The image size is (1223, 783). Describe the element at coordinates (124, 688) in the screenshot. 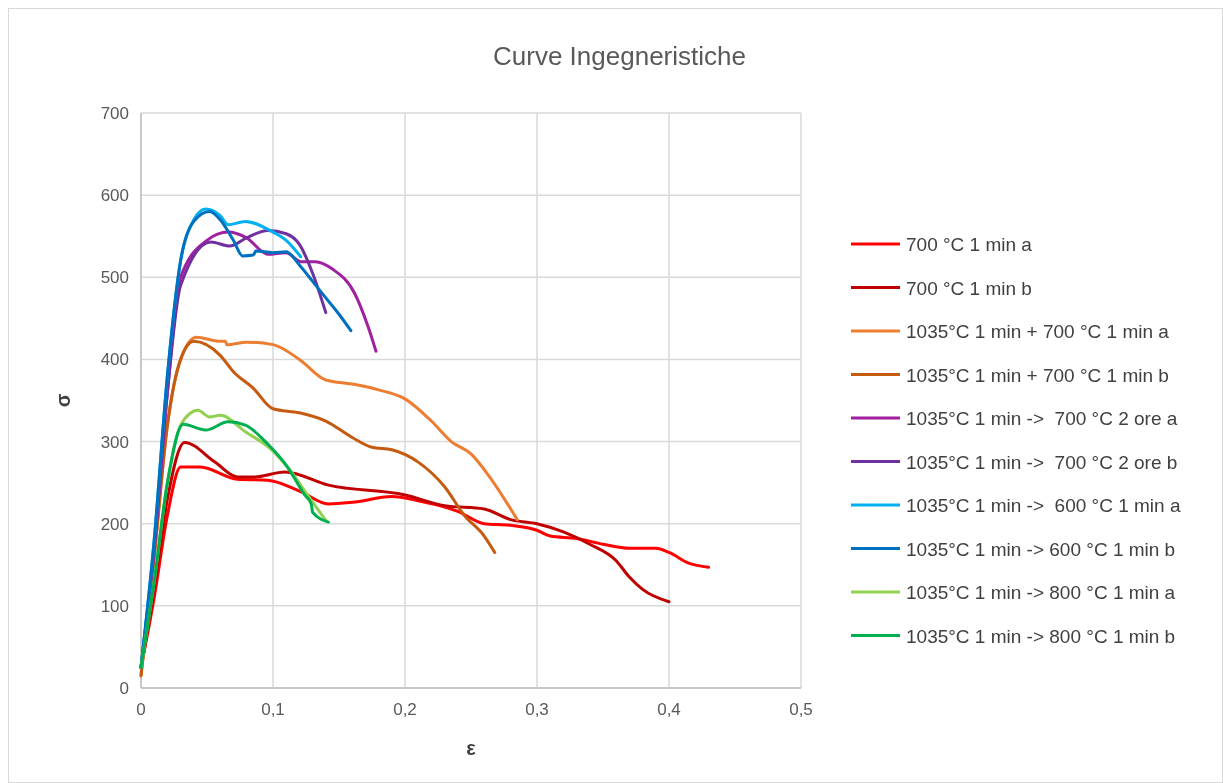

I see `y-tick-label: 0` at that location.